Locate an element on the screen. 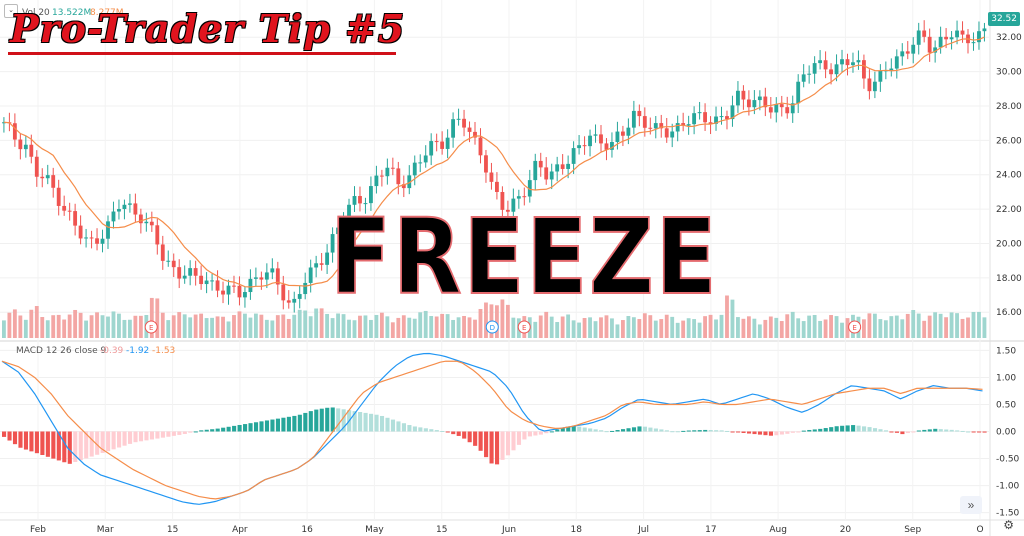 The height and width of the screenshot is (536, 1024). price-tick-label: 18.00 is located at coordinates (1009, 279).